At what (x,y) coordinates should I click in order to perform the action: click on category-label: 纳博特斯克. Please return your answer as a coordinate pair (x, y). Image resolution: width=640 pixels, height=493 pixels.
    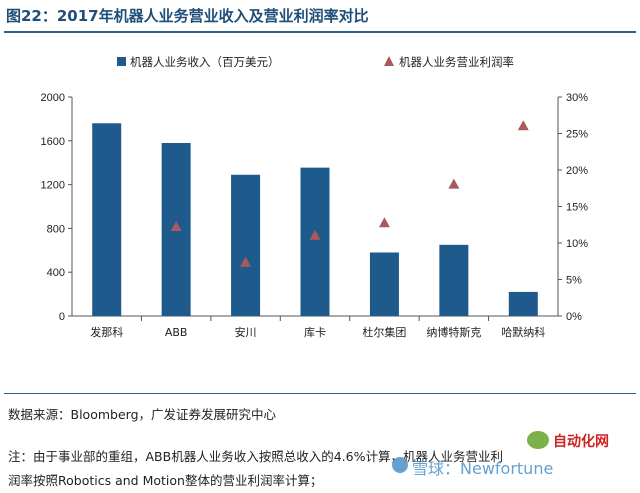
    Looking at the image, I should click on (453, 332).